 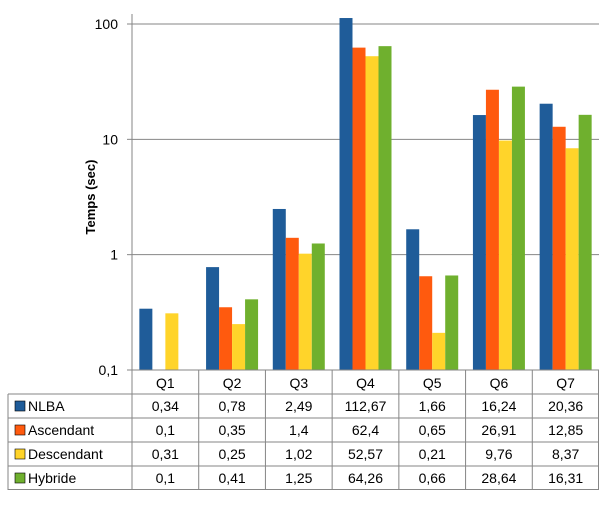 What do you see at coordinates (565, 454) in the screenshot?
I see `data-label: 8,37` at bounding box center [565, 454].